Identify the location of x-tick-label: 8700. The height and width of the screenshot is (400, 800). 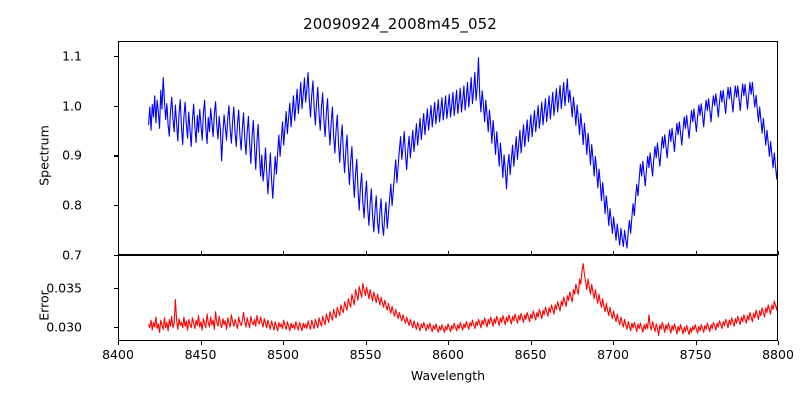
(613, 354).